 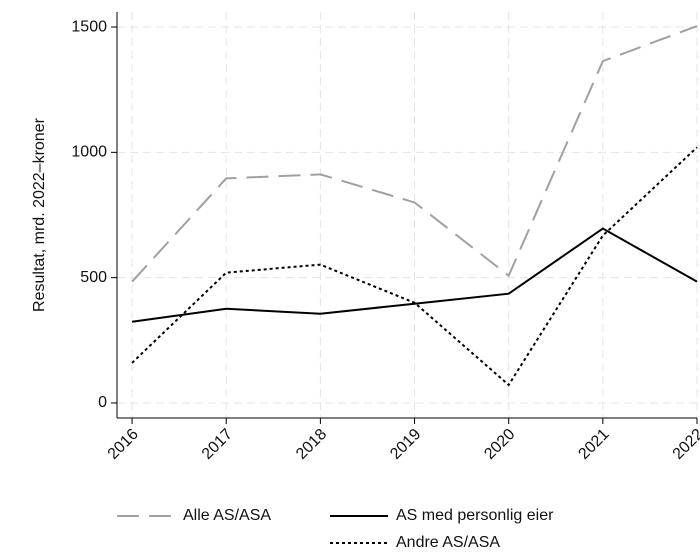 What do you see at coordinates (499, 444) in the screenshot?
I see `x-tick-label: 2020` at bounding box center [499, 444].